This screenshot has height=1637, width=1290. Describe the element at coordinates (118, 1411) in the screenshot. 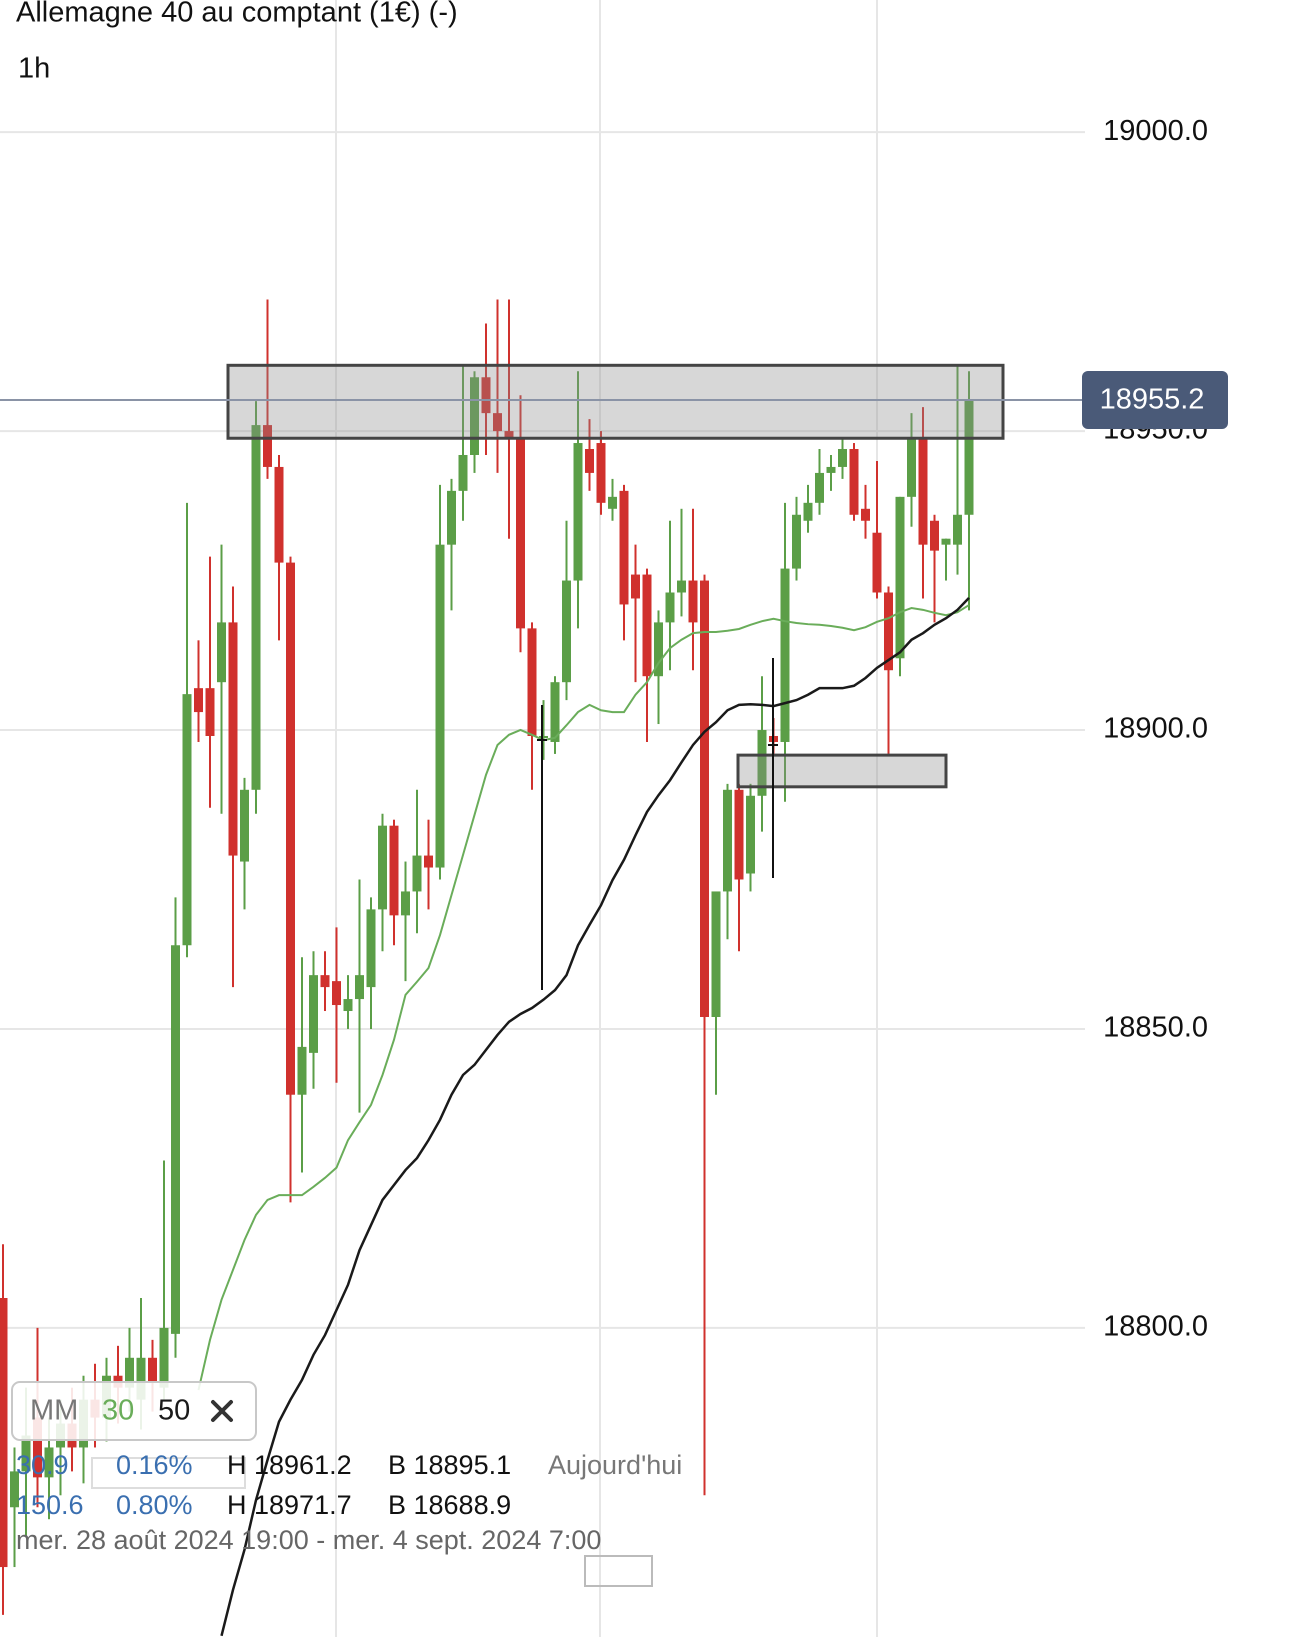

I see `legend-entry: 30` at that location.